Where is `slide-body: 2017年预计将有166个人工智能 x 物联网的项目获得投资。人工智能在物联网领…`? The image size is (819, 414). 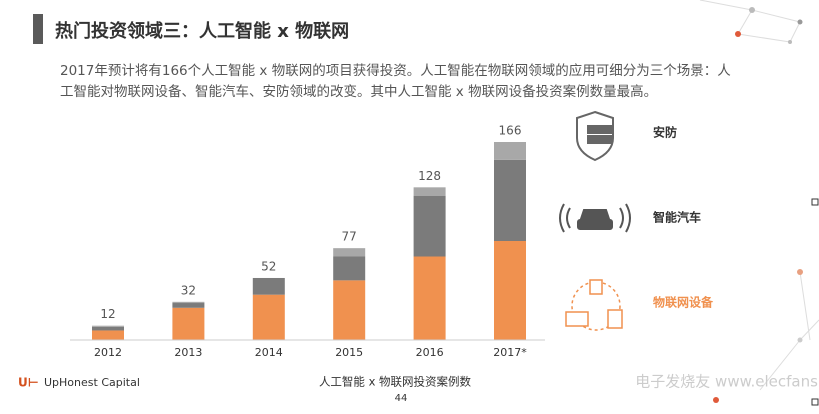 slide-body: 2017年预计将有166个人工智能 x 物联网的项目获得投资。人工智能在物联网领… is located at coordinates (395, 81).